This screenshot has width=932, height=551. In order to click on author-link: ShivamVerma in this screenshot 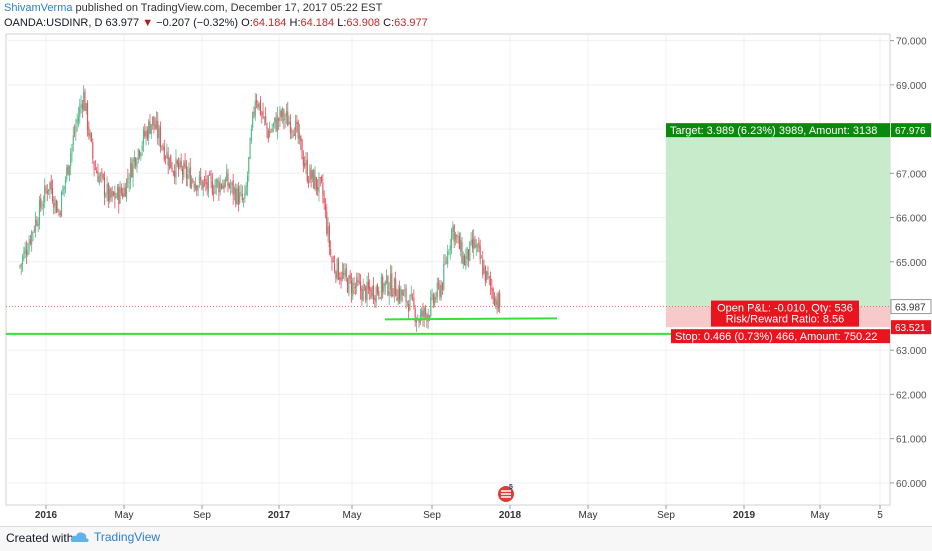, I will do `click(38, 8)`.